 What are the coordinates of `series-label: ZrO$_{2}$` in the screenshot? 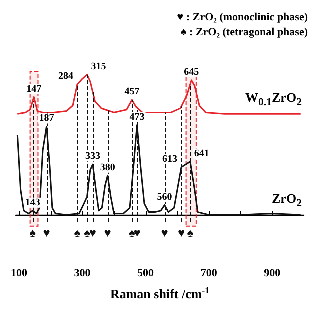 It's located at (287, 201).